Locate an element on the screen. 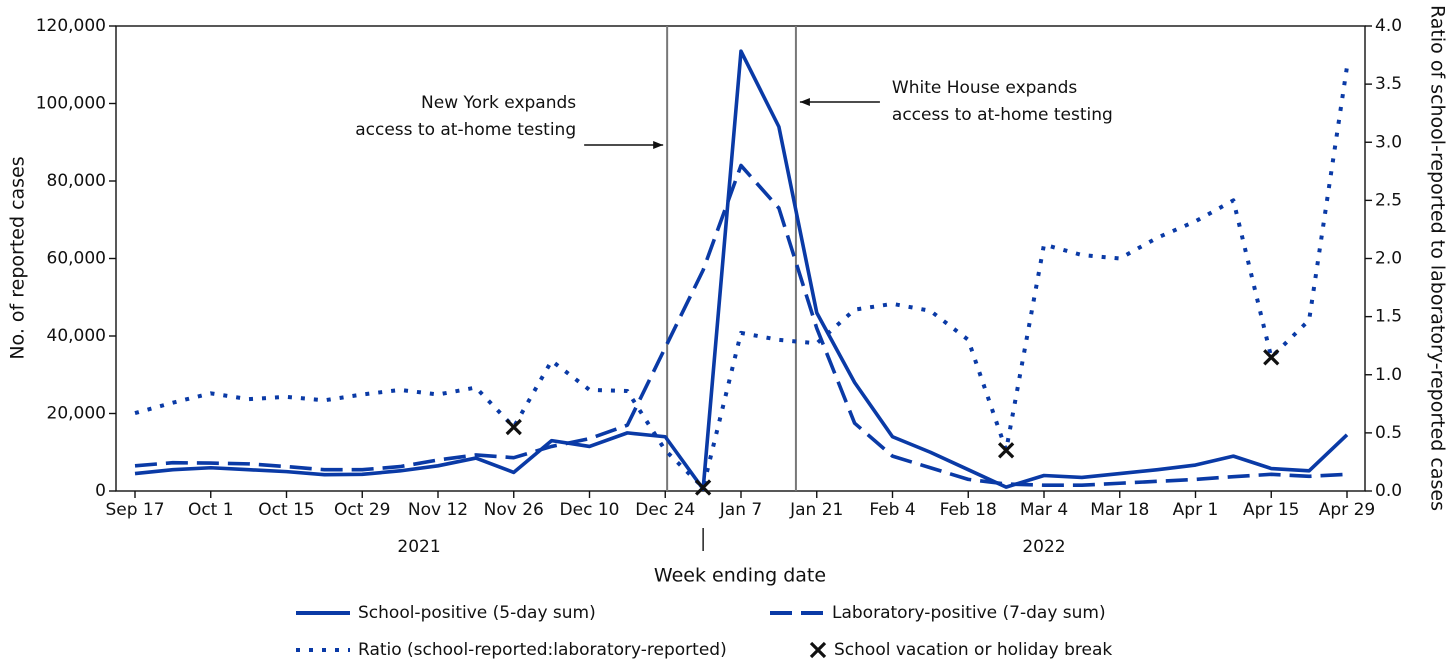 This screenshot has width=1455, height=665. legend-label: School-positive (5-day sum) is located at coordinates (477, 613).